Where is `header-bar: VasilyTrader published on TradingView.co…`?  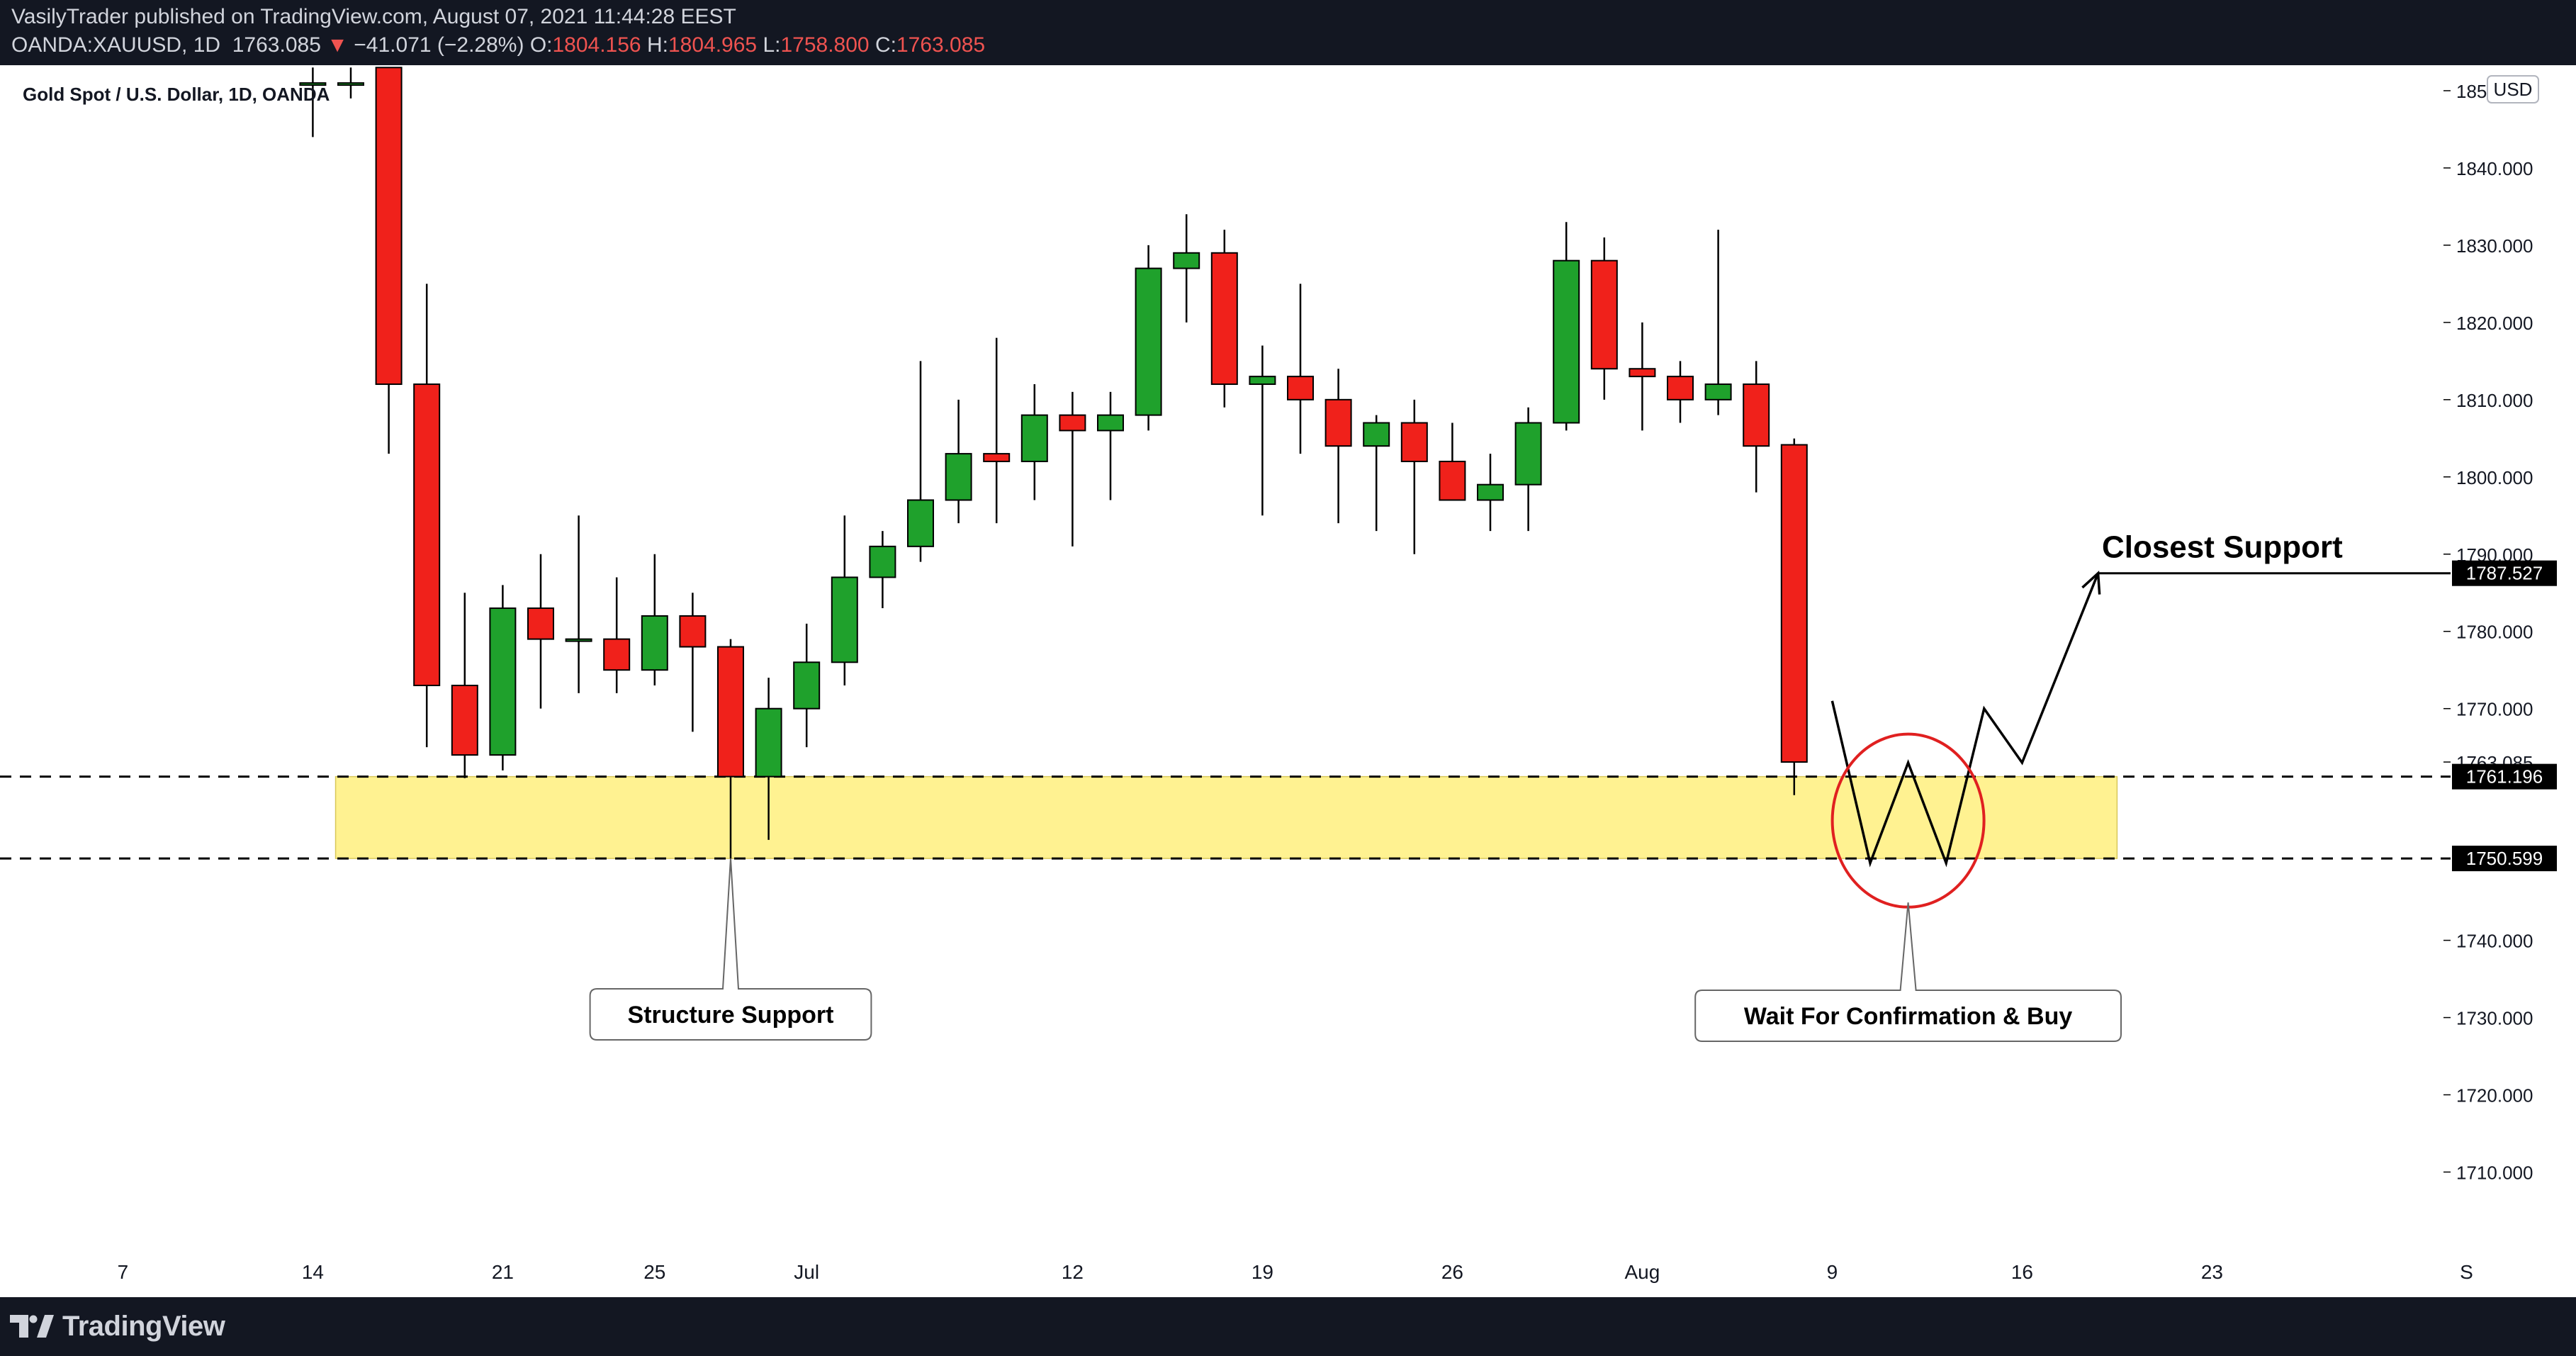 header-bar: VasilyTrader published on TradingView.co… is located at coordinates (1288, 32).